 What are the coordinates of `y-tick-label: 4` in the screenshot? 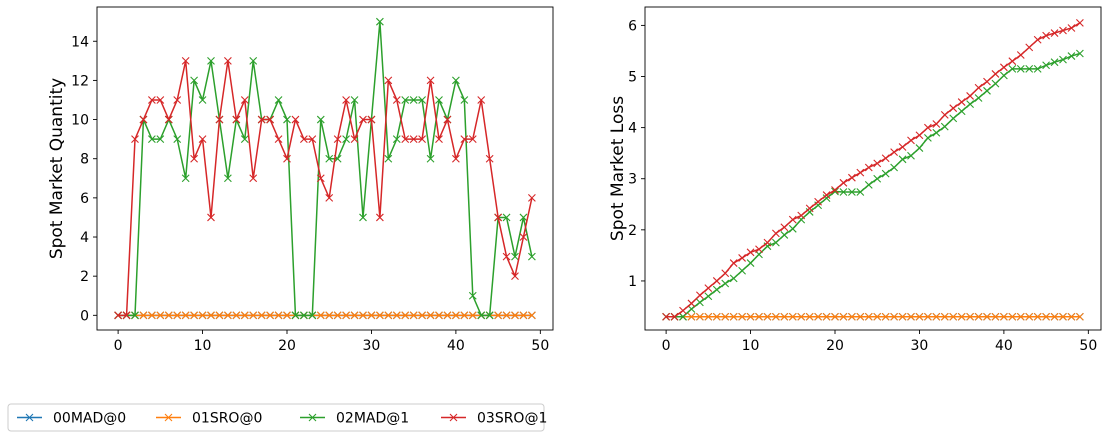 It's located at (632, 129).